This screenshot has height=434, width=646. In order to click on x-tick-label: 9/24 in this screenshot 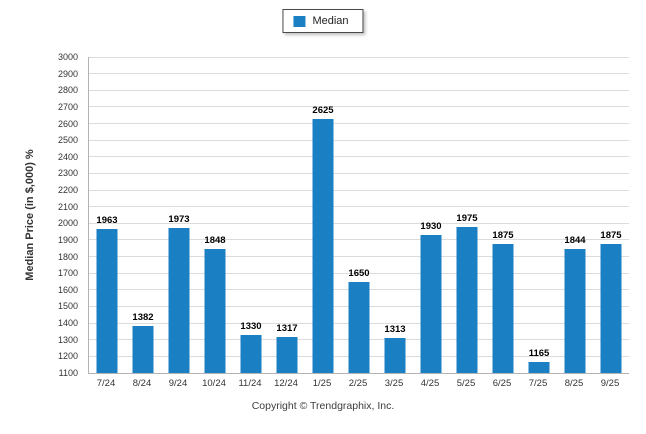, I will do `click(178, 383)`.